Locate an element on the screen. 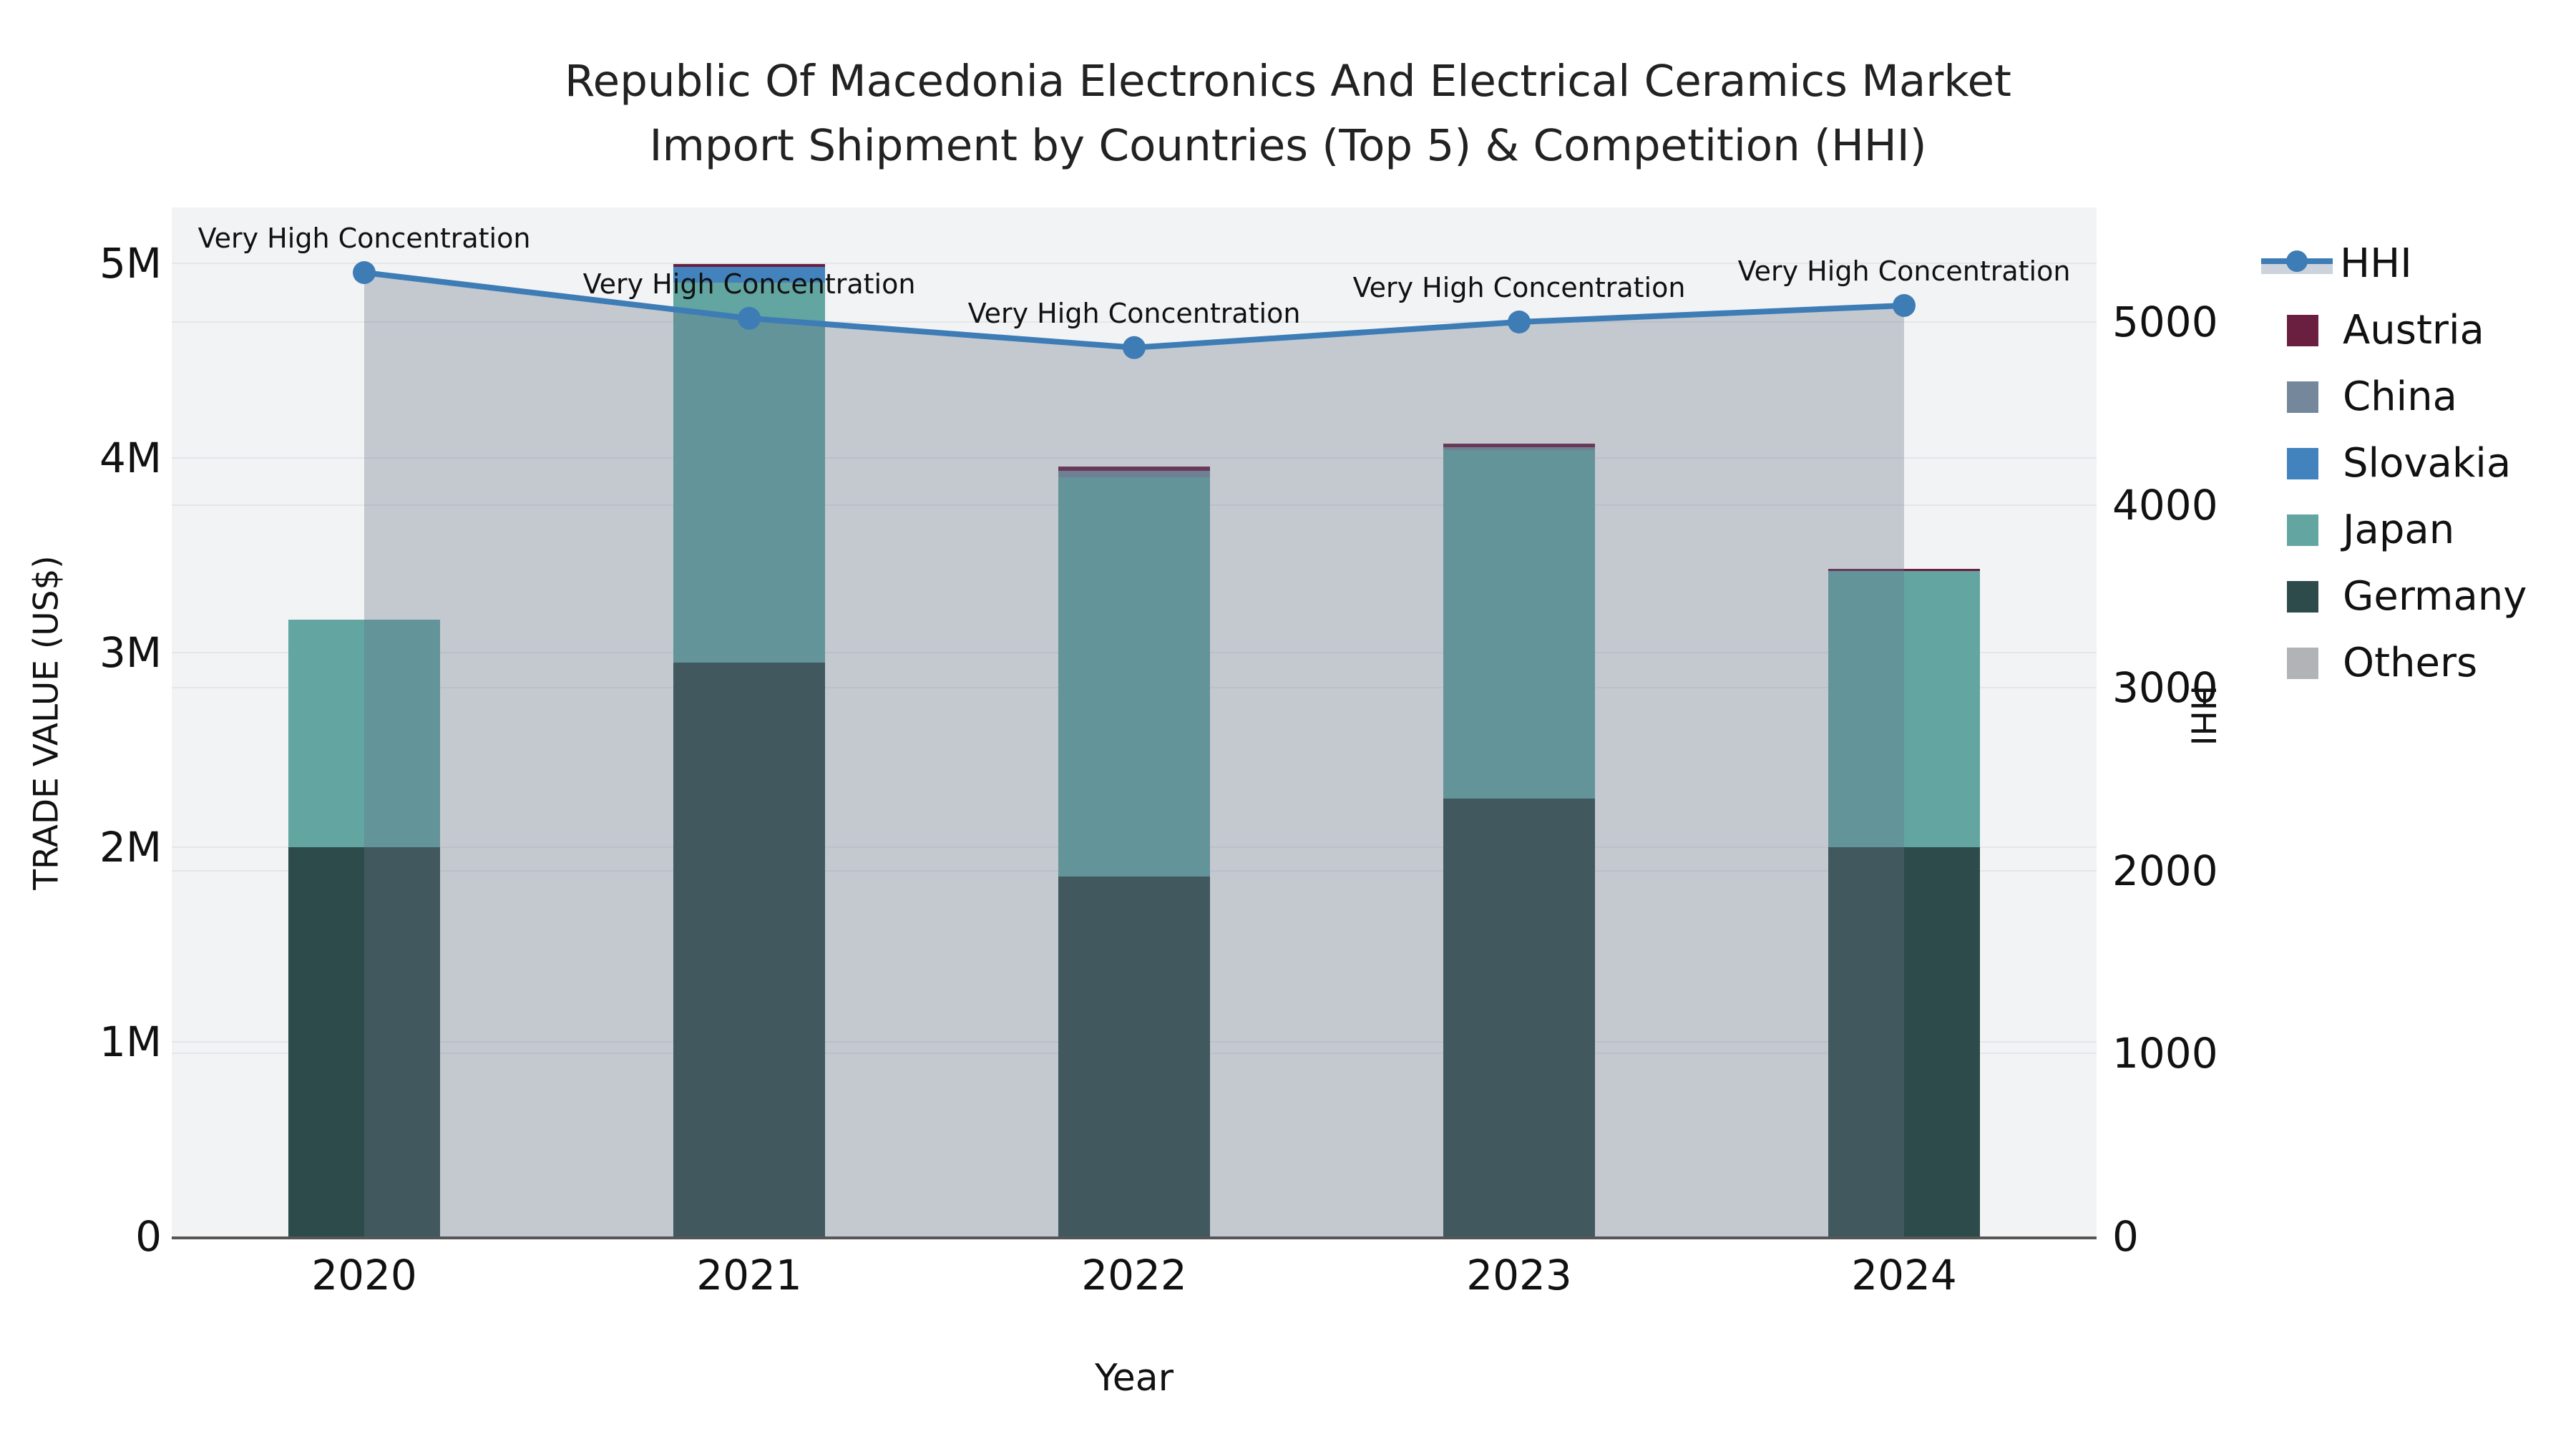 This screenshot has height=1449, width=2576. legend-label-china: China is located at coordinates (2400, 397).